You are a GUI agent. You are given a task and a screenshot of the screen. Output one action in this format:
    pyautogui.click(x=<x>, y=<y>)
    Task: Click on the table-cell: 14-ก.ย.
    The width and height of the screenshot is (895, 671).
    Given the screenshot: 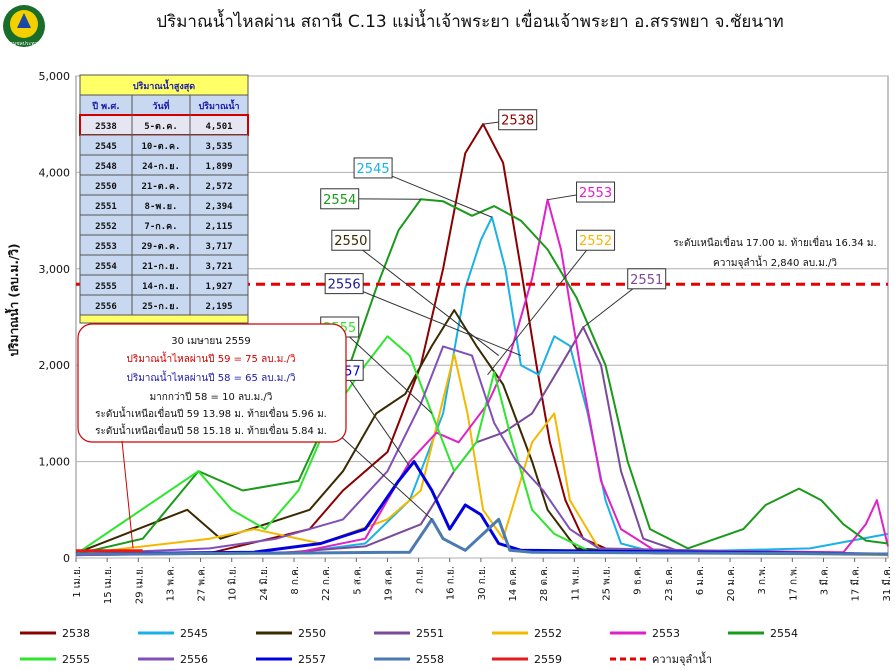 What is the action you would take?
    pyautogui.click(x=161, y=287)
    